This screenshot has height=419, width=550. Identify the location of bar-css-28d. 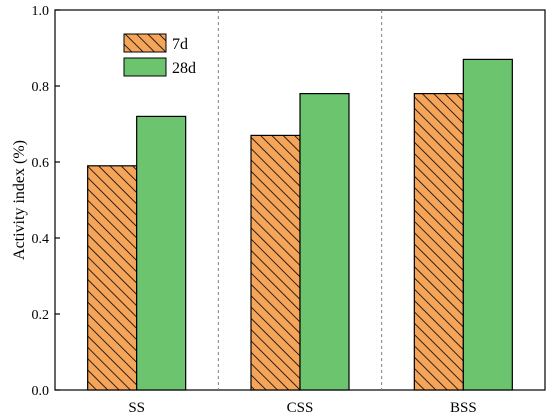
(324, 241).